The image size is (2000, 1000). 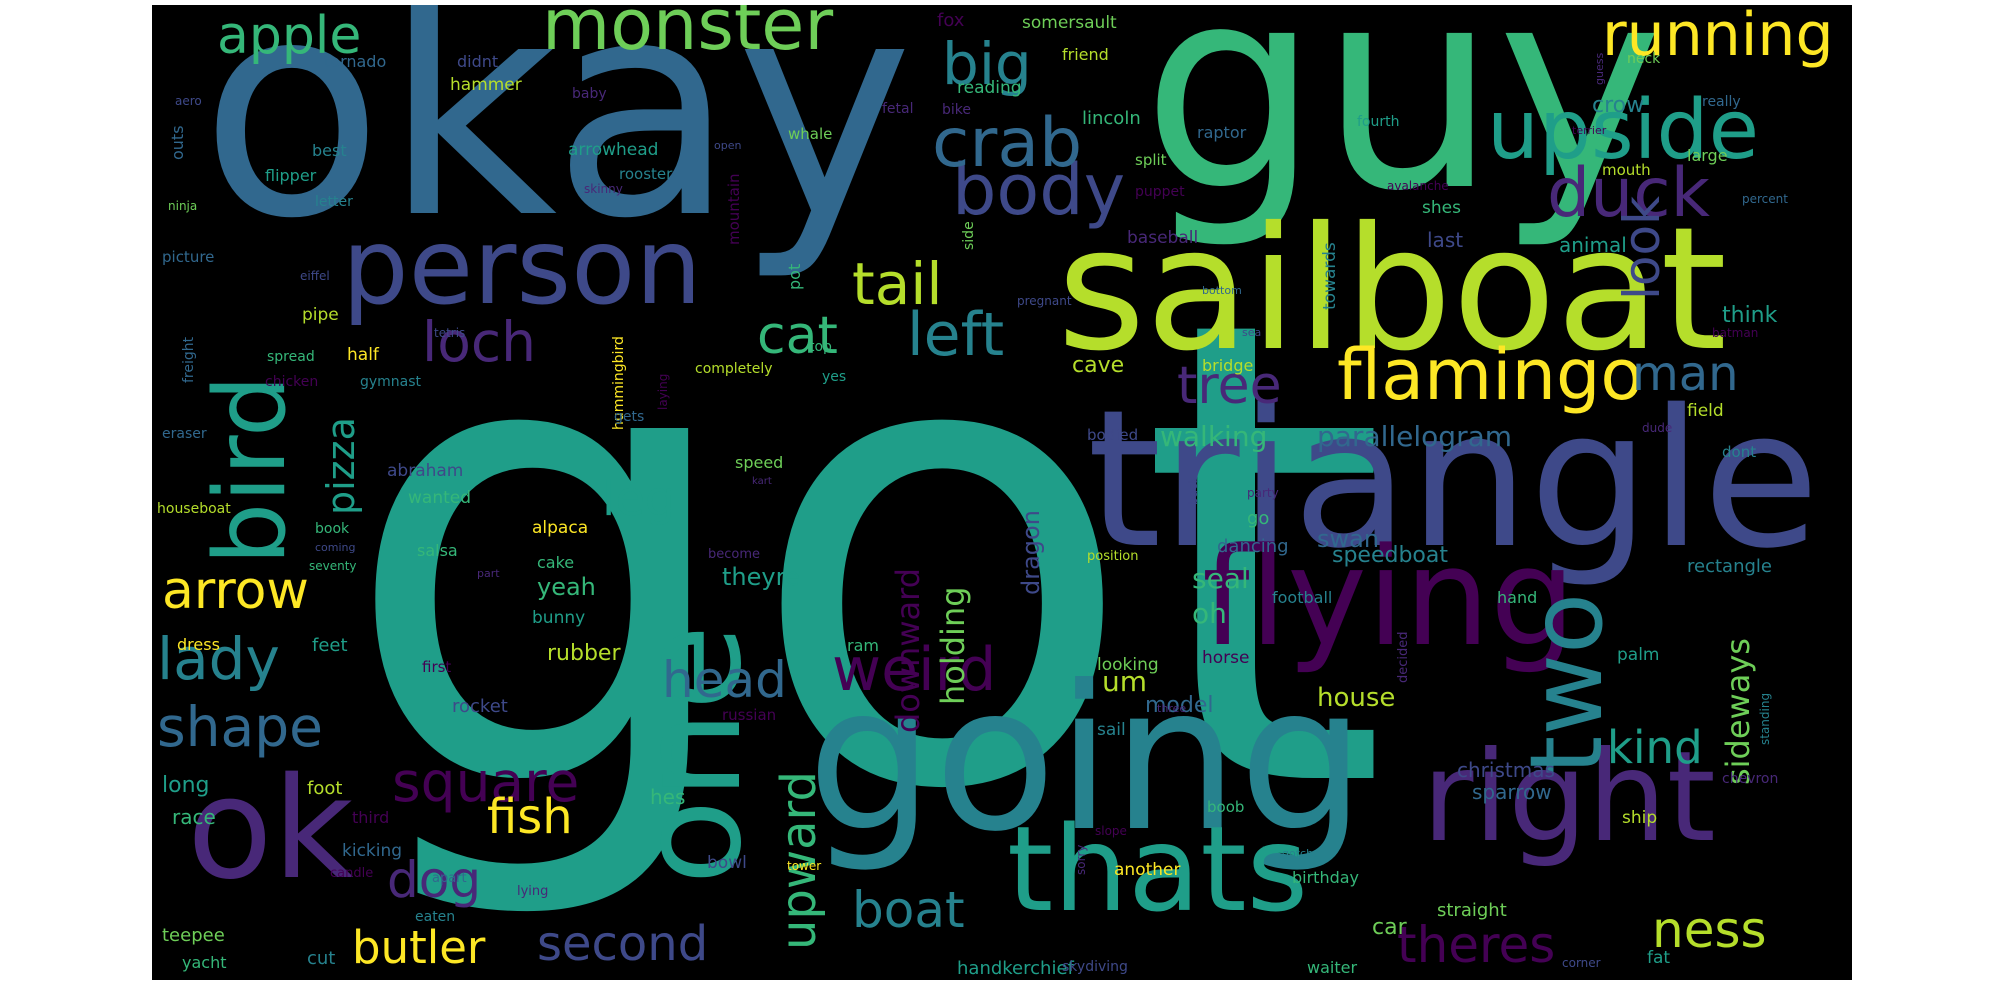 What do you see at coordinates (797, 336) in the screenshot?
I see `word-cat: cat` at bounding box center [797, 336].